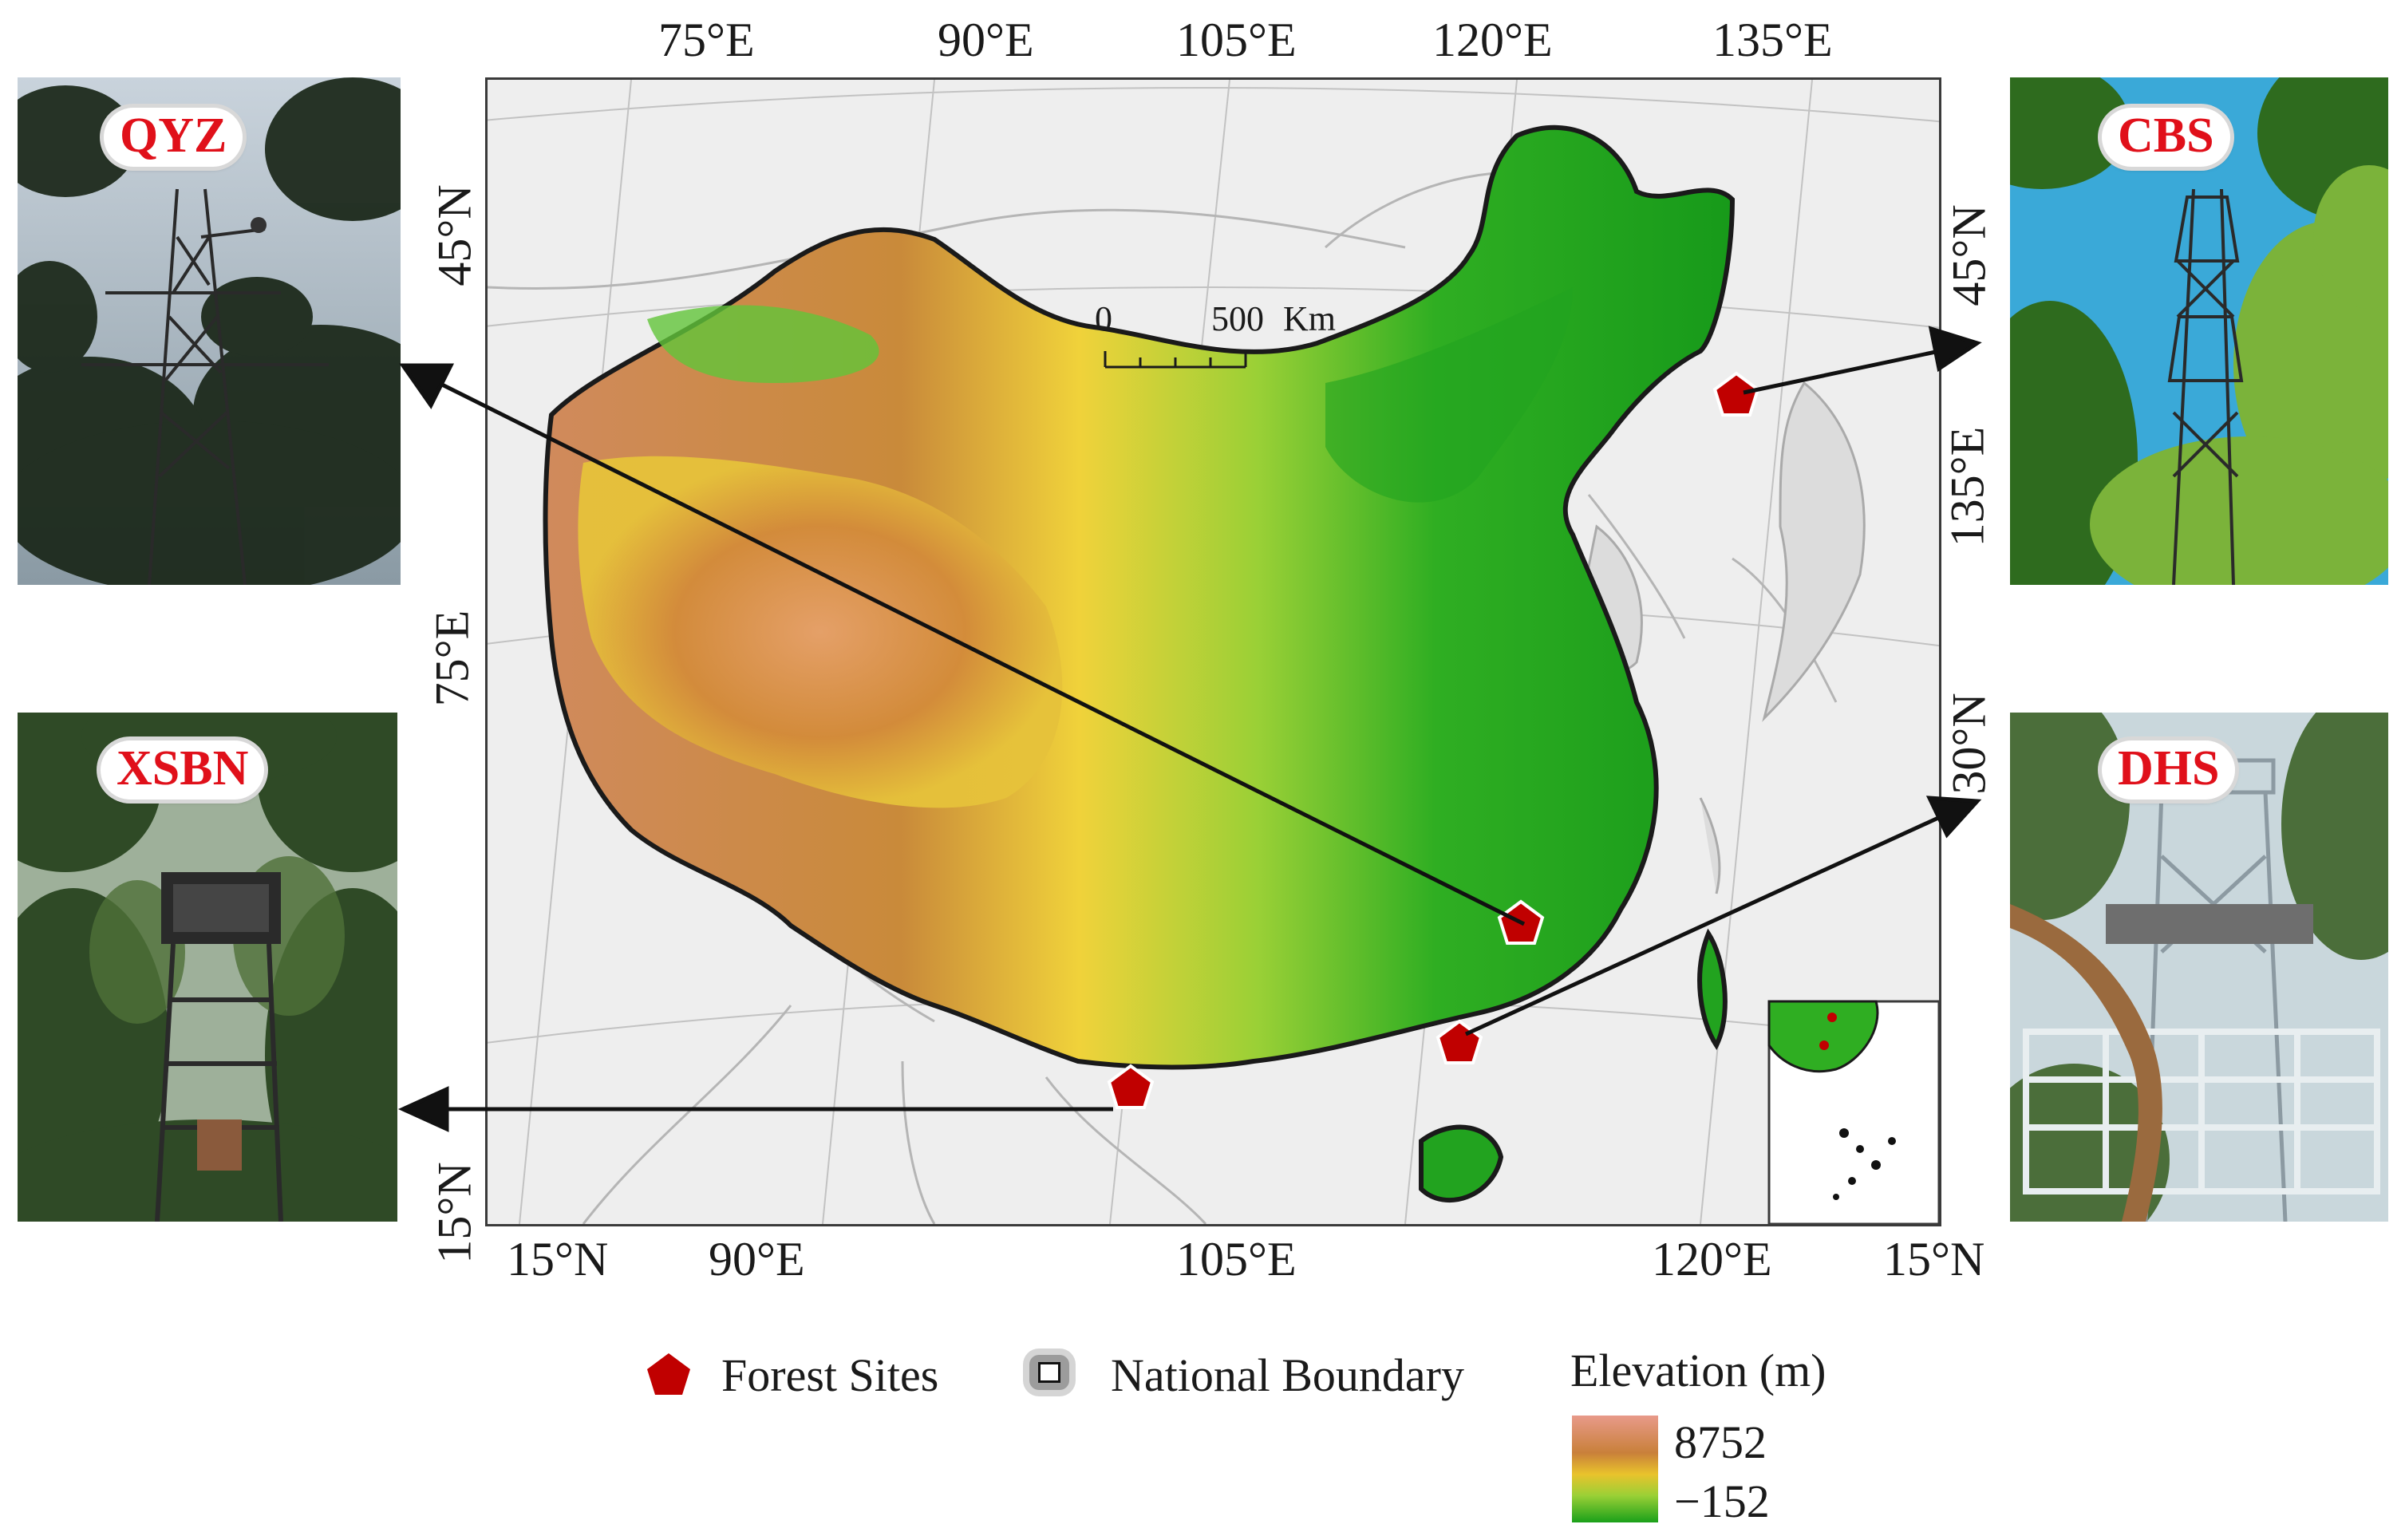 This screenshot has width=2405, height=1540. I want to click on legend-elevation-max: 8752, so click(1720, 1442).